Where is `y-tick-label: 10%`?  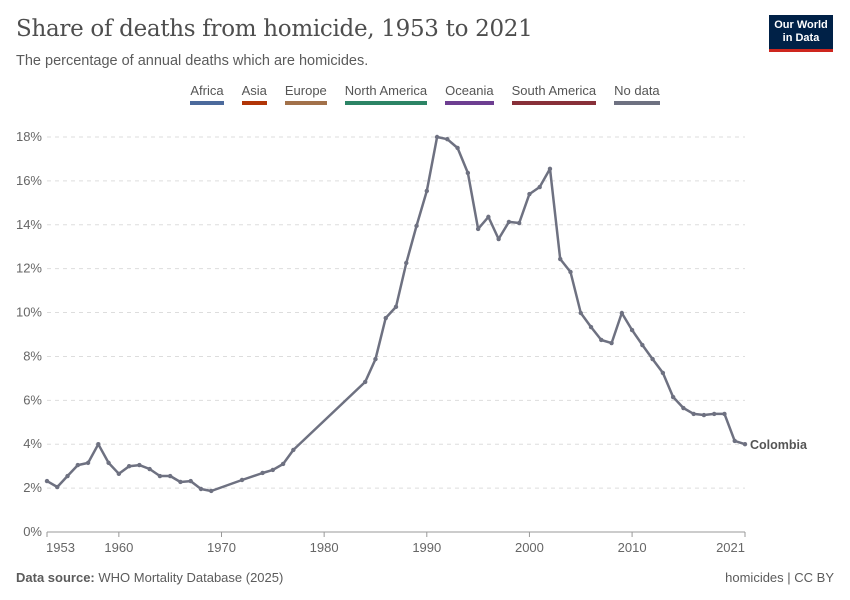 y-tick-label: 10% is located at coordinates (29, 312).